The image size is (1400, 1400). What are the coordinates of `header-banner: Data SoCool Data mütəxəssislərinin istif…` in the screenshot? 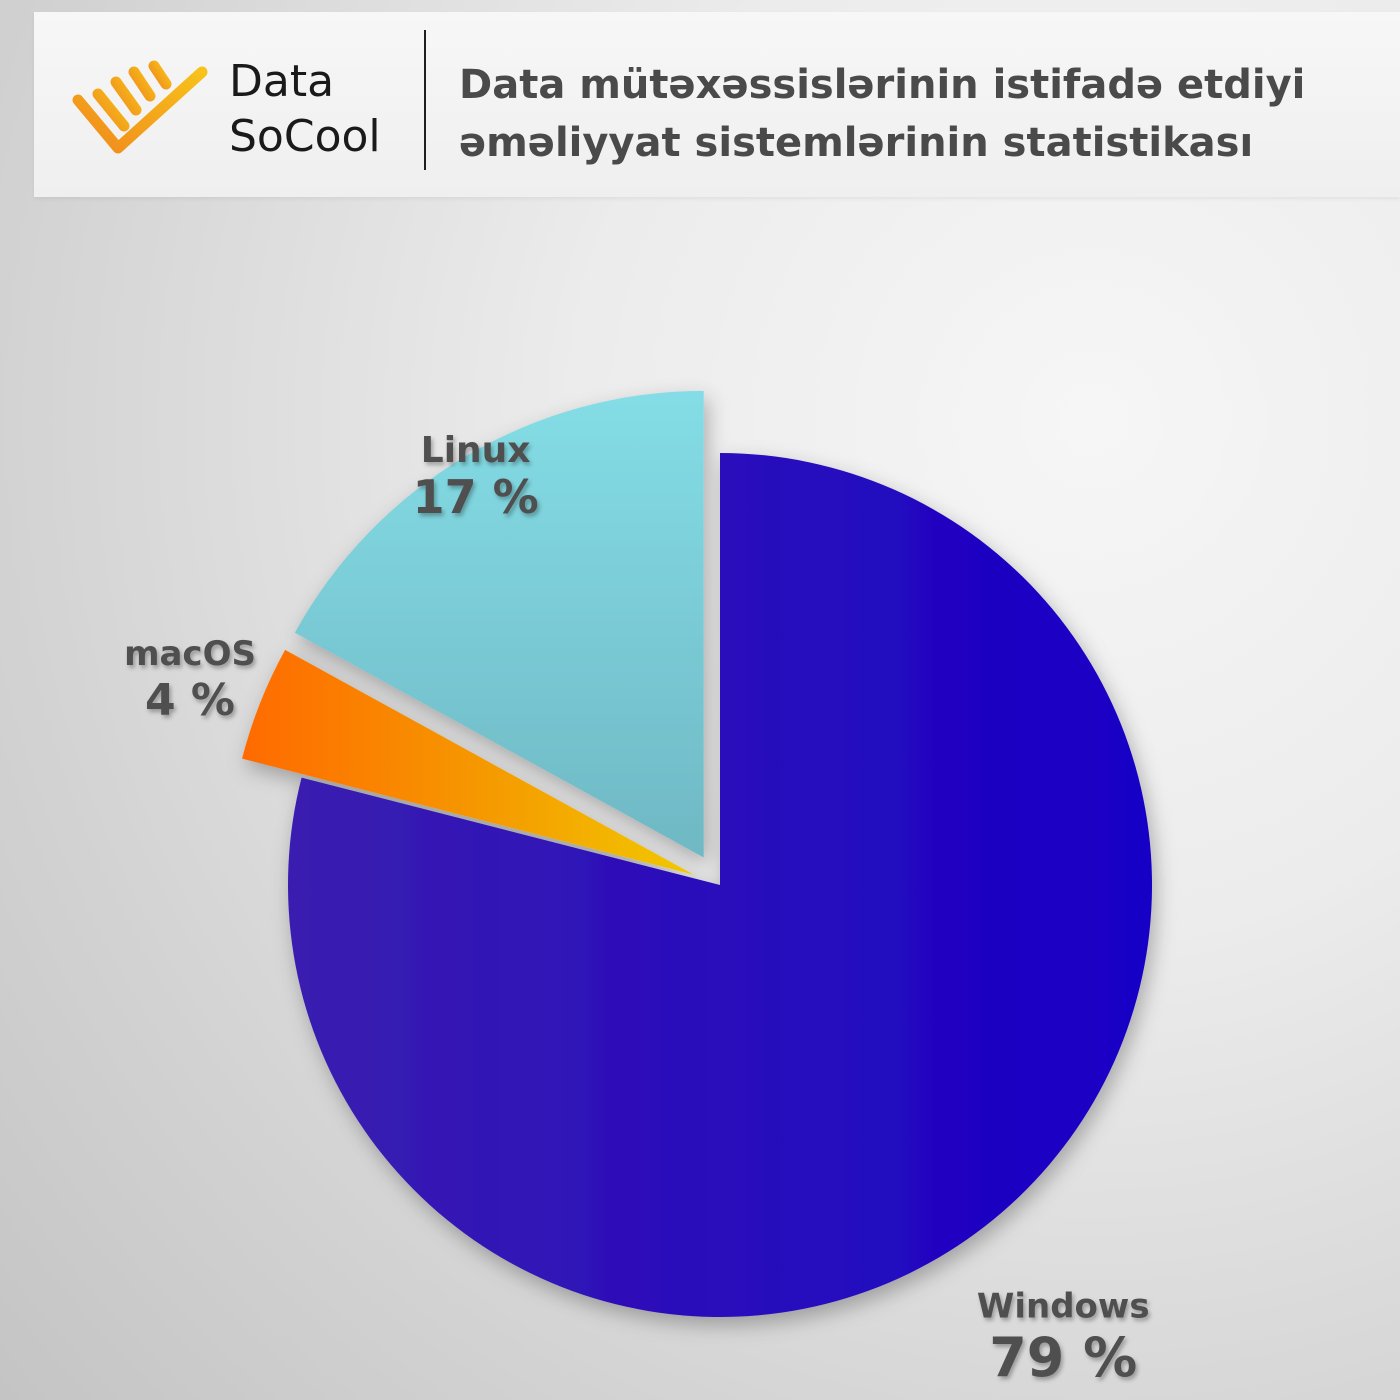 It's located at (717, 104).